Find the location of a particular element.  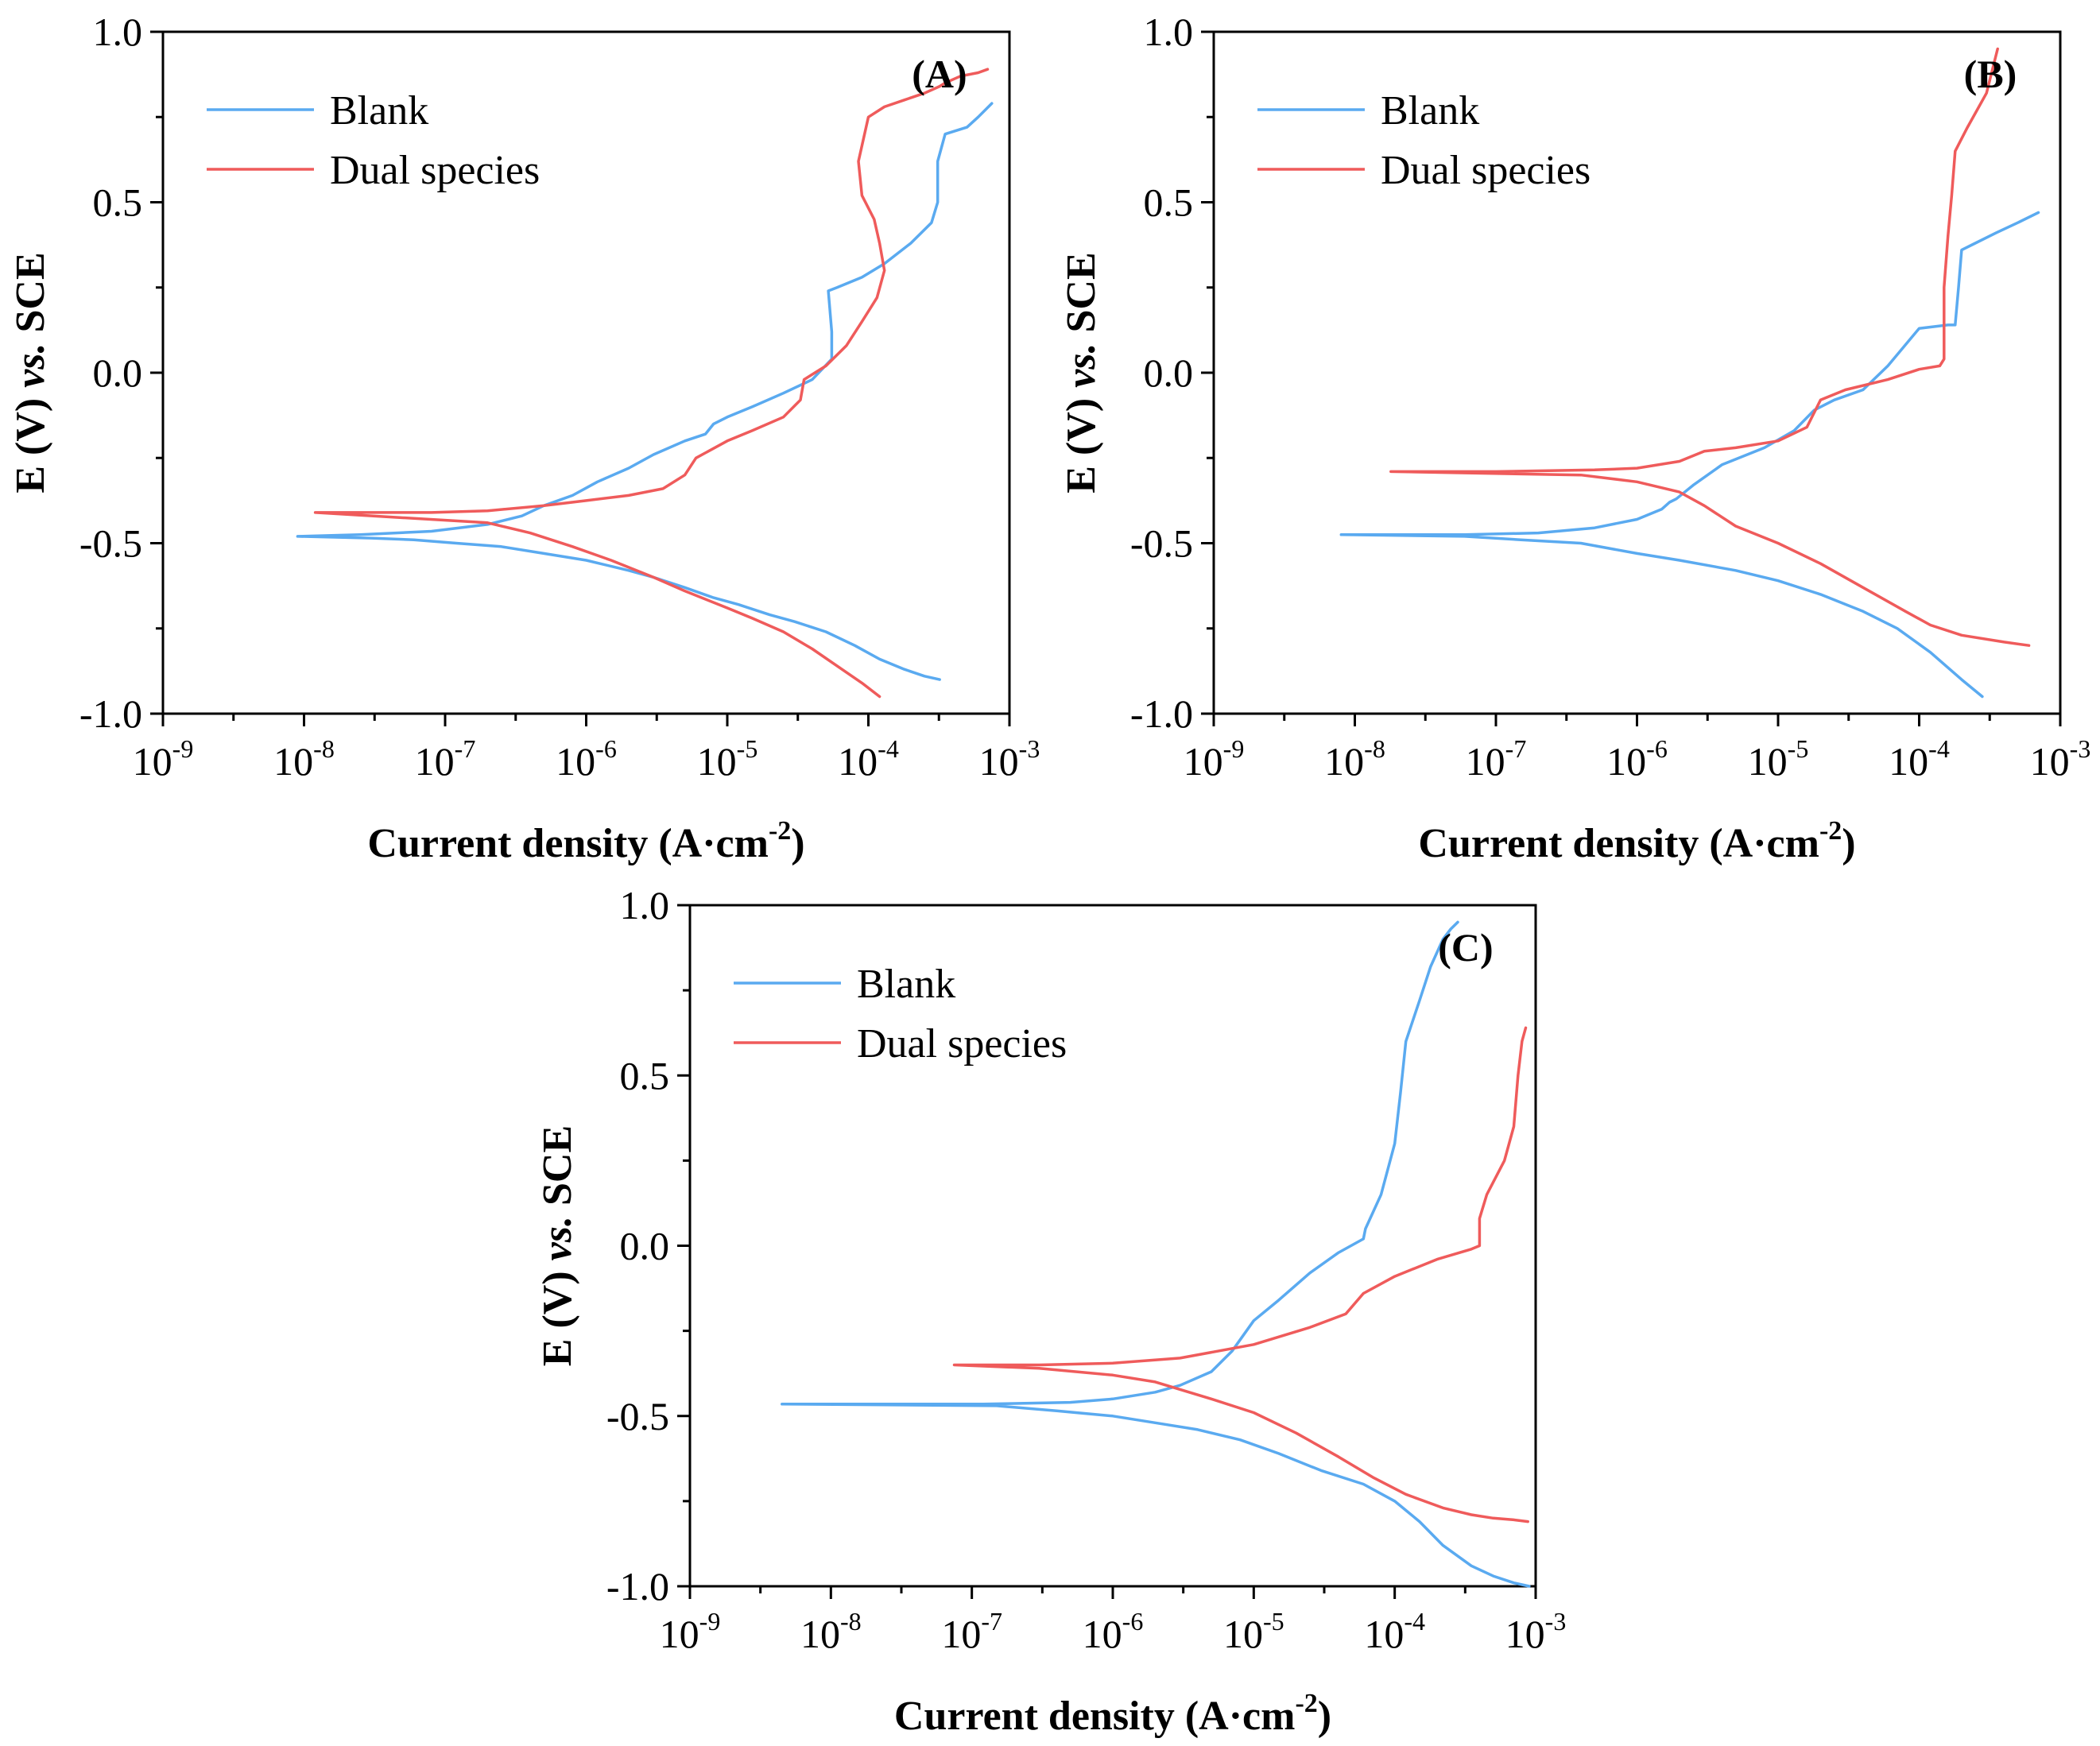

panel-label: (A) is located at coordinates (940, 74).